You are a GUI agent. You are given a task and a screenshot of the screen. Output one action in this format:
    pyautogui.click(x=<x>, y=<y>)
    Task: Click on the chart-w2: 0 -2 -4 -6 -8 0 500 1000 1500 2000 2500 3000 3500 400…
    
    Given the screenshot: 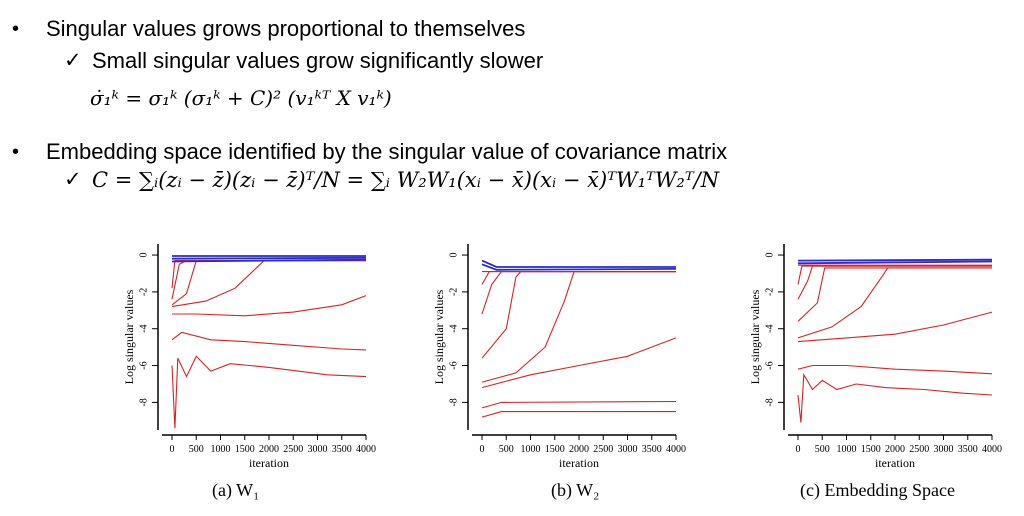 What is the action you would take?
    pyautogui.click(x=559, y=357)
    